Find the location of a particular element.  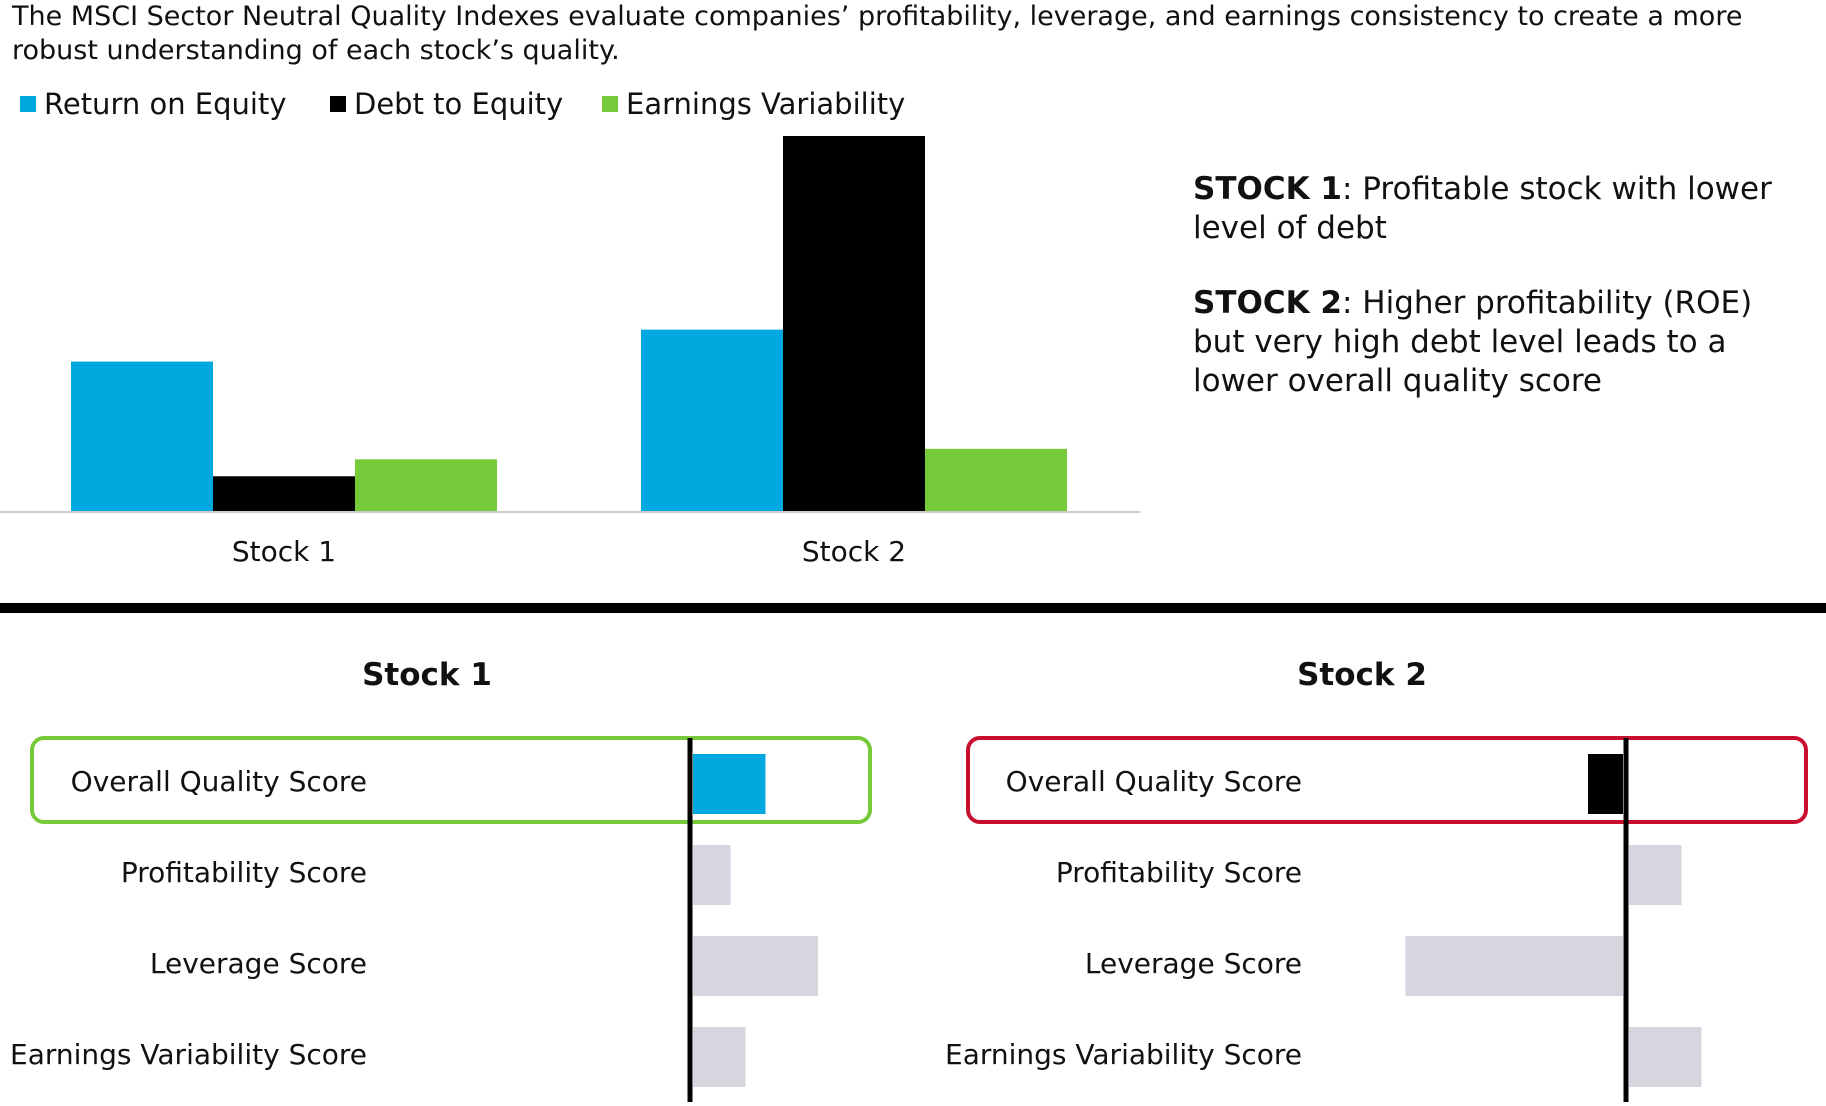

bar-stock-1-debt-to-equity is located at coordinates (284, 494).